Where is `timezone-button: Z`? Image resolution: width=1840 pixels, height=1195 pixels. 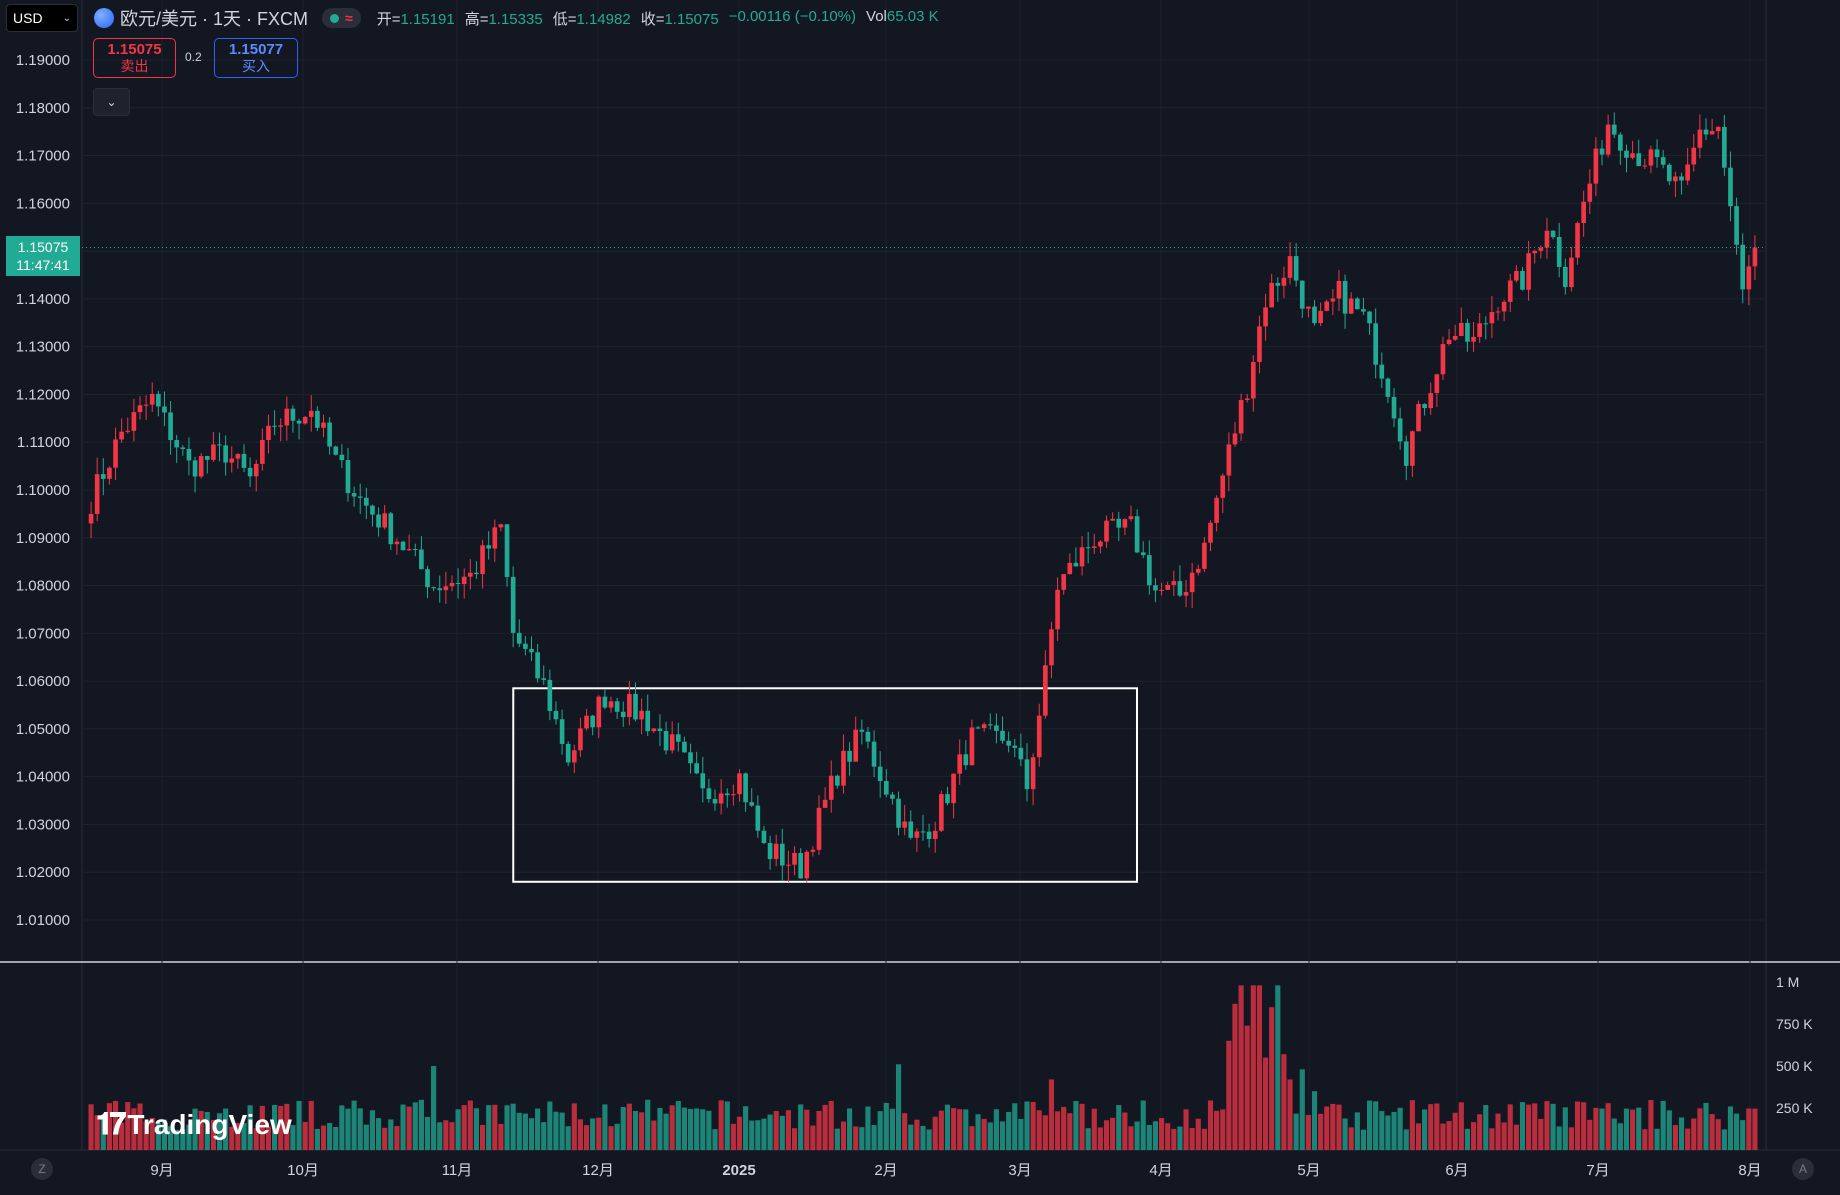
timezone-button: Z is located at coordinates (42, 1169).